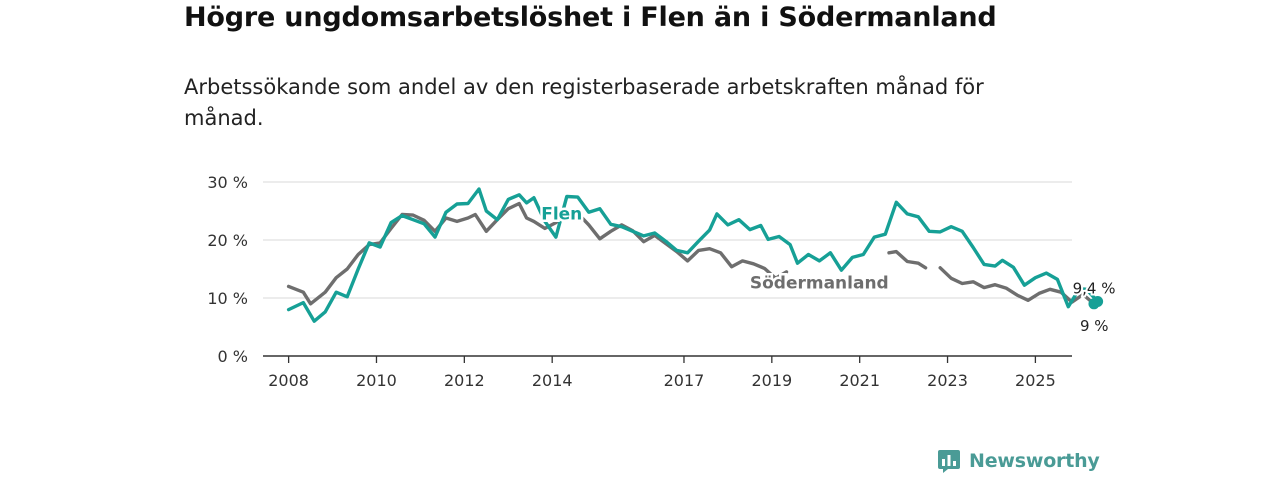 This screenshot has width=1280, height=480. What do you see at coordinates (1094, 288) in the screenshot?
I see `end-value-label-flen: 9,4 %` at bounding box center [1094, 288].